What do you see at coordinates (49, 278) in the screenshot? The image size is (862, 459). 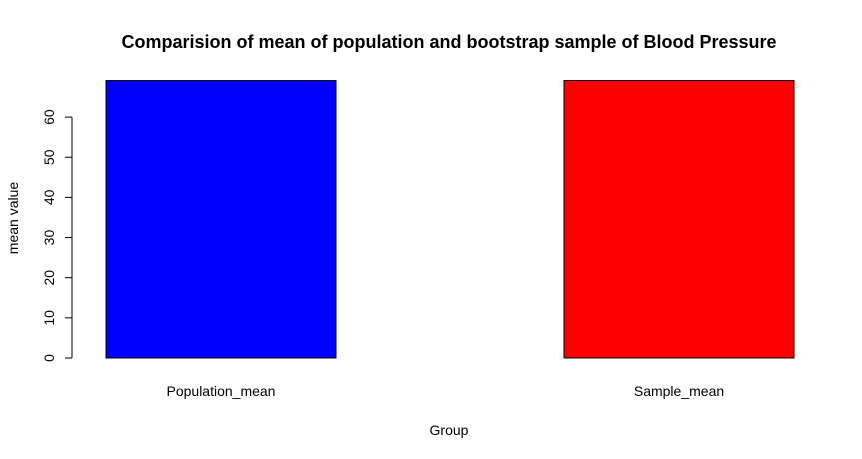 I see `y-tick-label: 20` at bounding box center [49, 278].